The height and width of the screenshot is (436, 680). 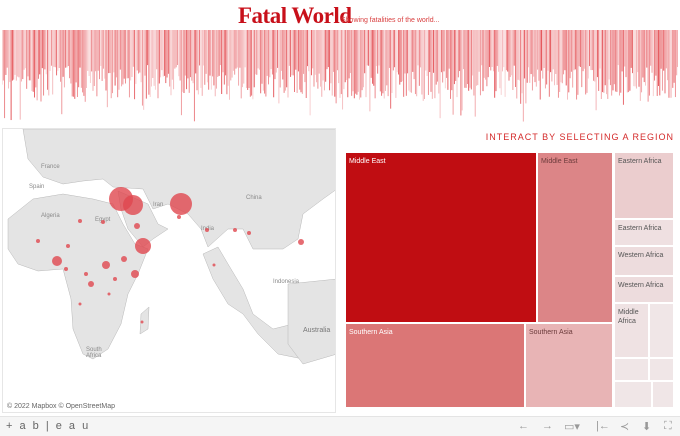 What do you see at coordinates (94, 353) in the screenshot?
I see `map-label-south-africa: South Africa` at bounding box center [94, 353].